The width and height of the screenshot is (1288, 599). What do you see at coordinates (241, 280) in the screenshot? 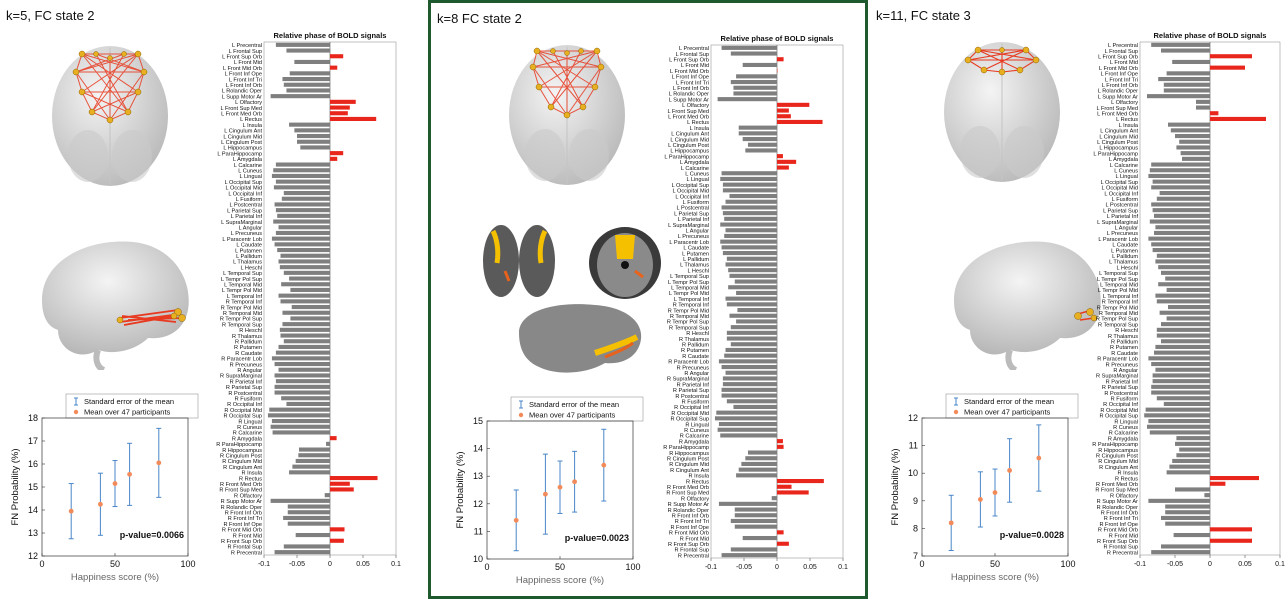
I see `region-label: L Tempr Pol Sup` at bounding box center [241, 280].